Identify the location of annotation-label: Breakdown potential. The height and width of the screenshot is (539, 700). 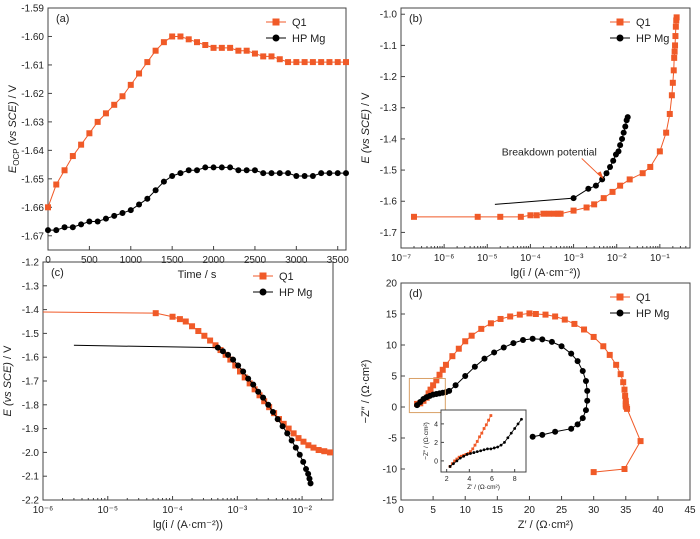
(549, 152).